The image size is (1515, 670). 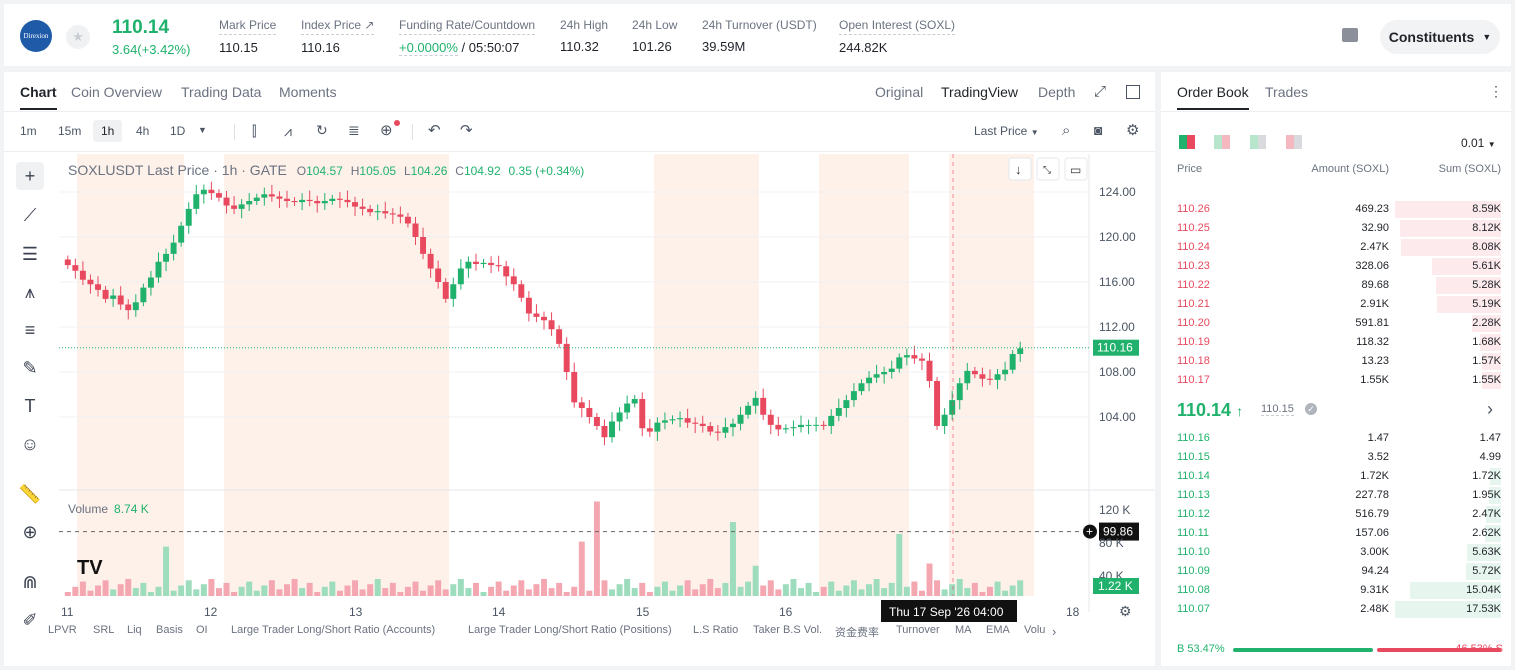 I want to click on tab-coin-overview: Coin Overview, so click(x=117, y=92).